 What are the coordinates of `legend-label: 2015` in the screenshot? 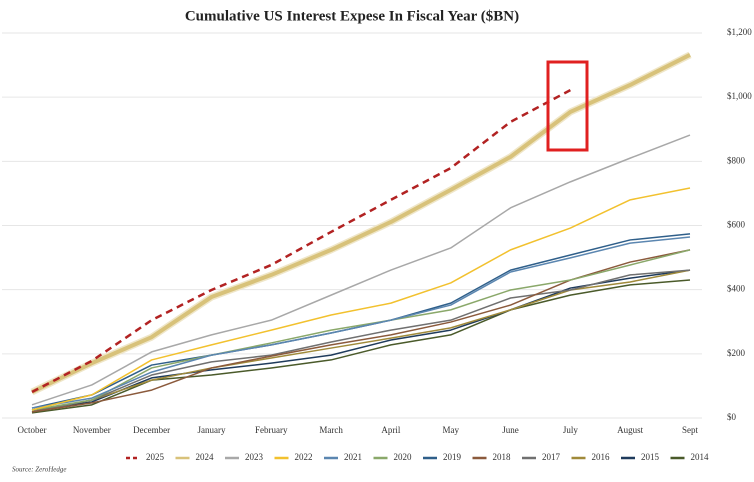 It's located at (650, 457).